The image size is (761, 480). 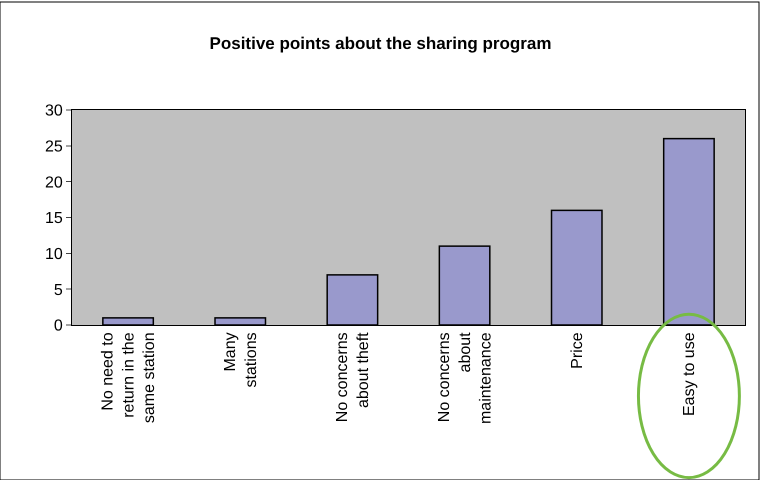 What do you see at coordinates (54, 254) in the screenshot?
I see `y-tick-label: 10` at bounding box center [54, 254].